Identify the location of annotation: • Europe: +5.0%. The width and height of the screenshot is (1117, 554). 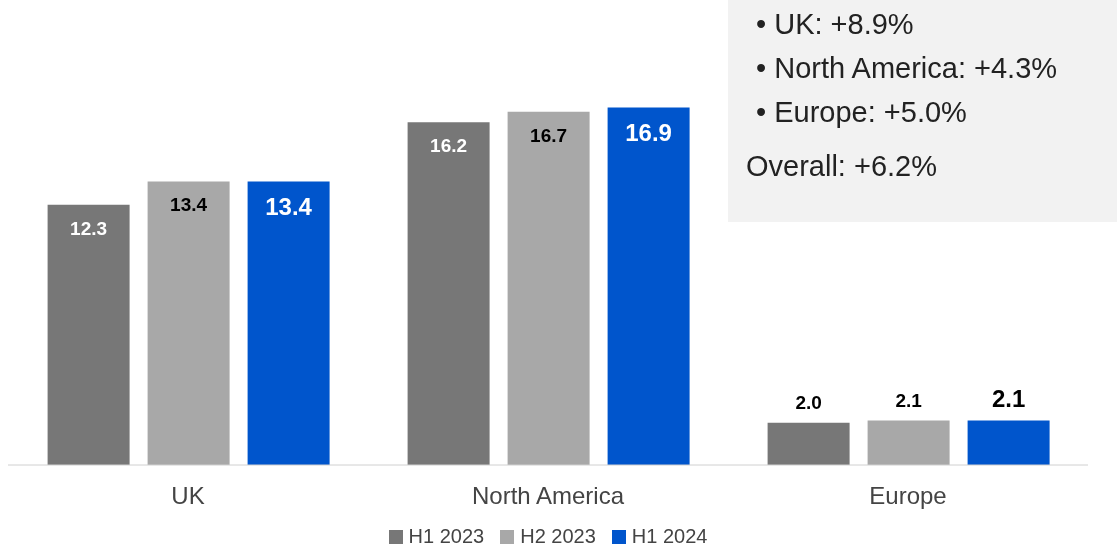
(862, 112).